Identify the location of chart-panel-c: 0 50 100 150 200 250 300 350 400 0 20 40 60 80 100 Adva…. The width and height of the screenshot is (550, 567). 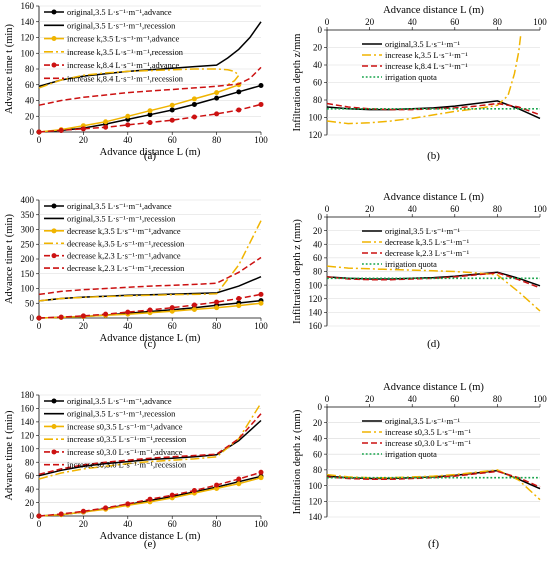
(136, 272).